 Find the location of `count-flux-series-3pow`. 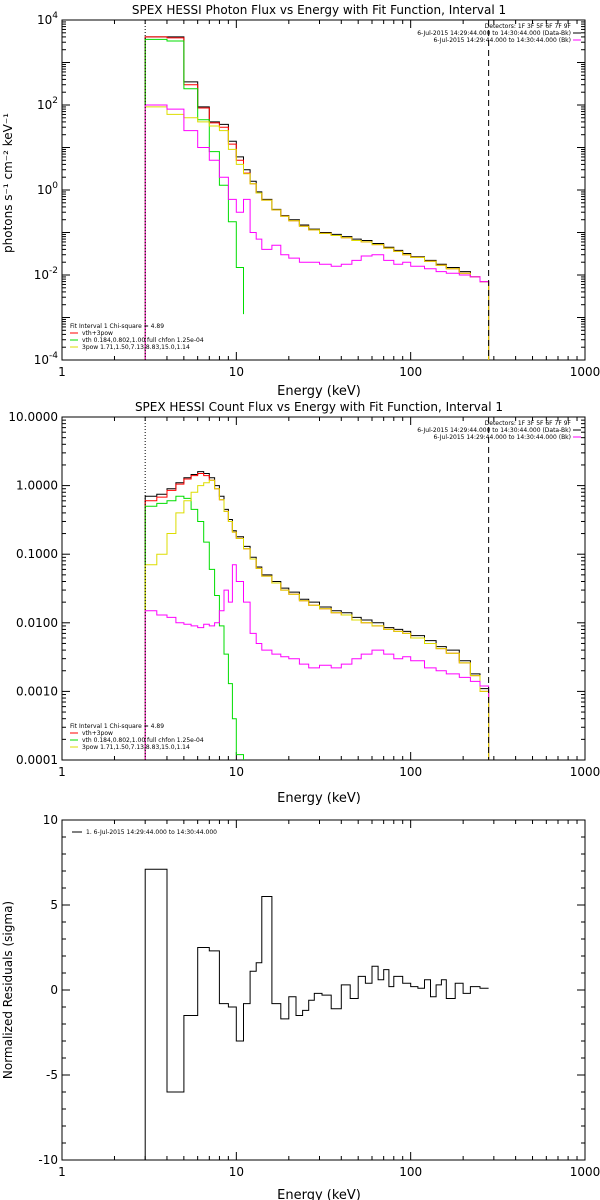

count-flux-series-3pow is located at coordinates (317, 619).